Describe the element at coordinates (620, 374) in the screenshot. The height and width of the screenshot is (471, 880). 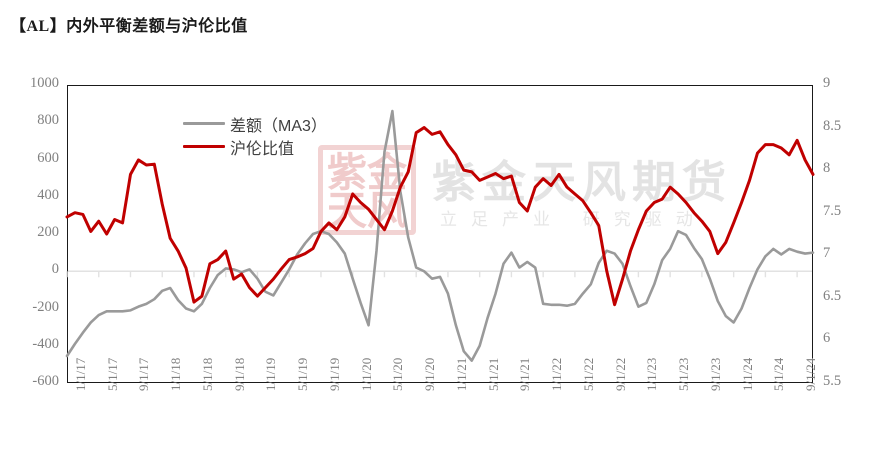
I see `x-axis-tick-label: 9/1/22` at that location.